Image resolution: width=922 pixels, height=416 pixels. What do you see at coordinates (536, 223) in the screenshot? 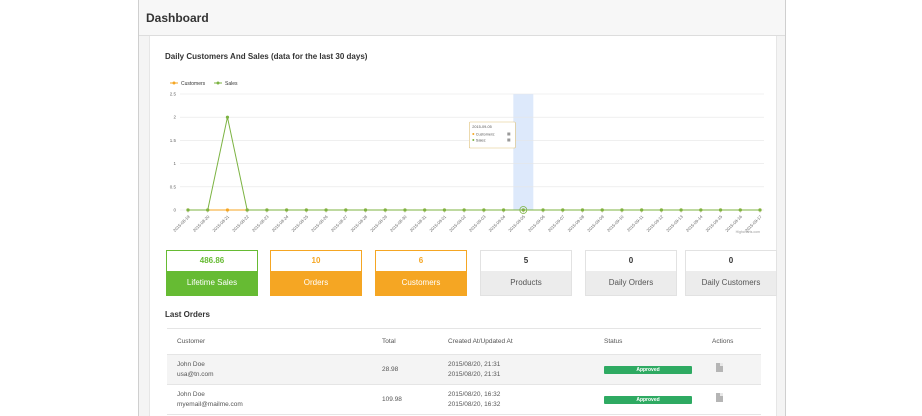
I see `x-tick-label: 2015-09-06` at bounding box center [536, 223].